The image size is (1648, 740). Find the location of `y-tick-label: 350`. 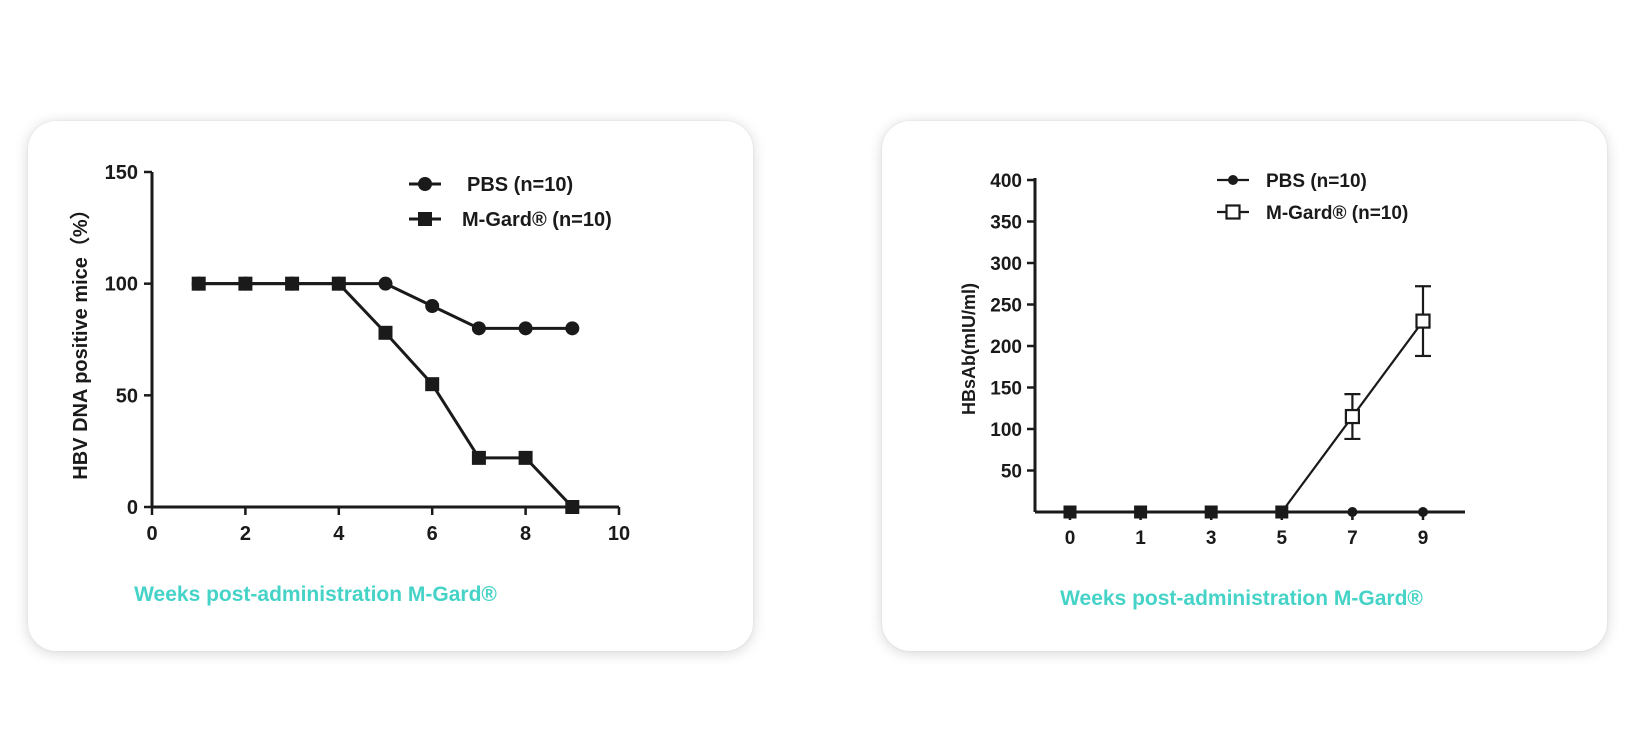

y-tick-label: 350 is located at coordinates (1006, 223).